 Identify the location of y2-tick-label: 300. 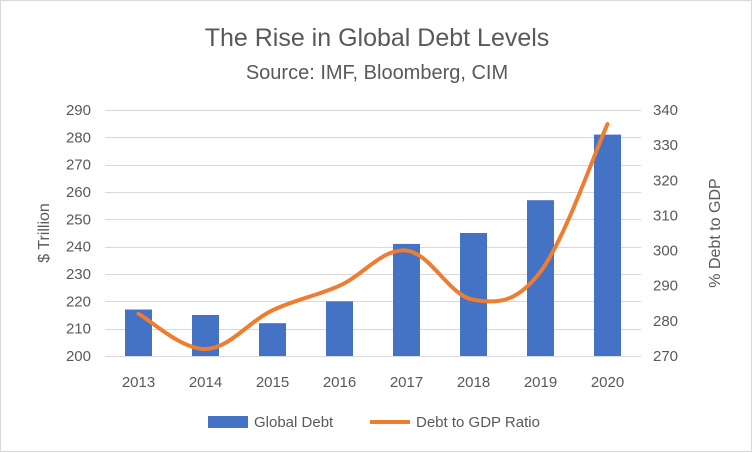
(665, 251).